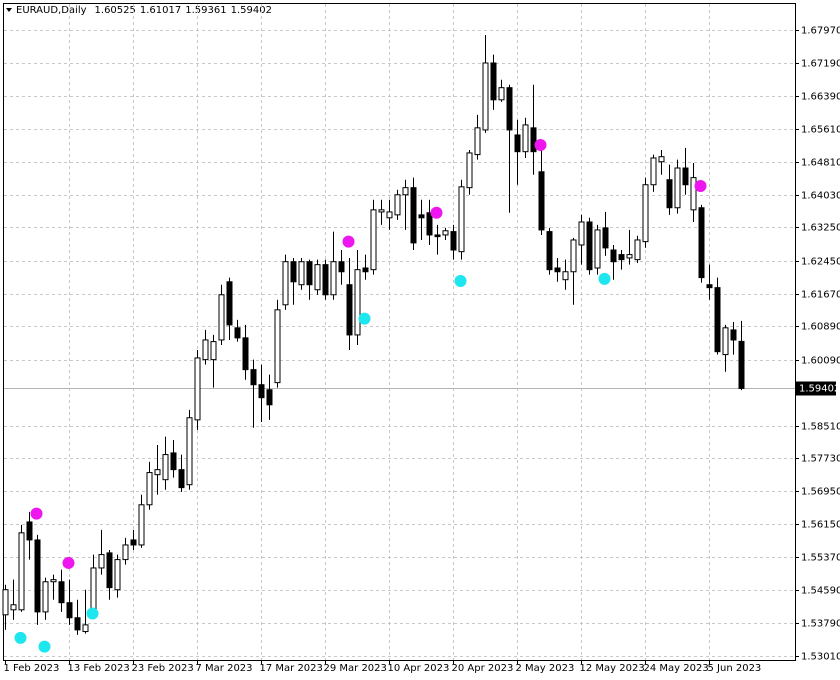 The width and height of the screenshot is (840, 680). What do you see at coordinates (115, 10) in the screenshot?
I see `header-value: 1.60525` at bounding box center [115, 10].